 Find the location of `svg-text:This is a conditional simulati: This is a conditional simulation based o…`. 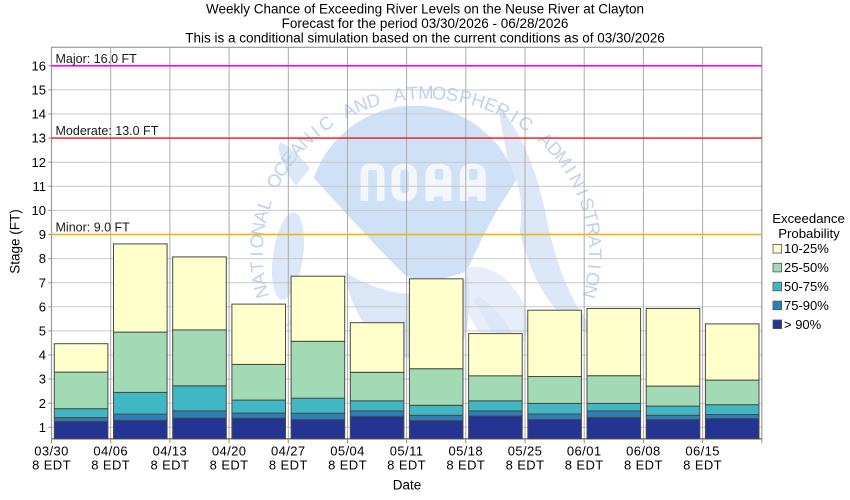

svg-text:This is a conditional simulati: This is a conditional simulation based o… is located at coordinates (425, 38).